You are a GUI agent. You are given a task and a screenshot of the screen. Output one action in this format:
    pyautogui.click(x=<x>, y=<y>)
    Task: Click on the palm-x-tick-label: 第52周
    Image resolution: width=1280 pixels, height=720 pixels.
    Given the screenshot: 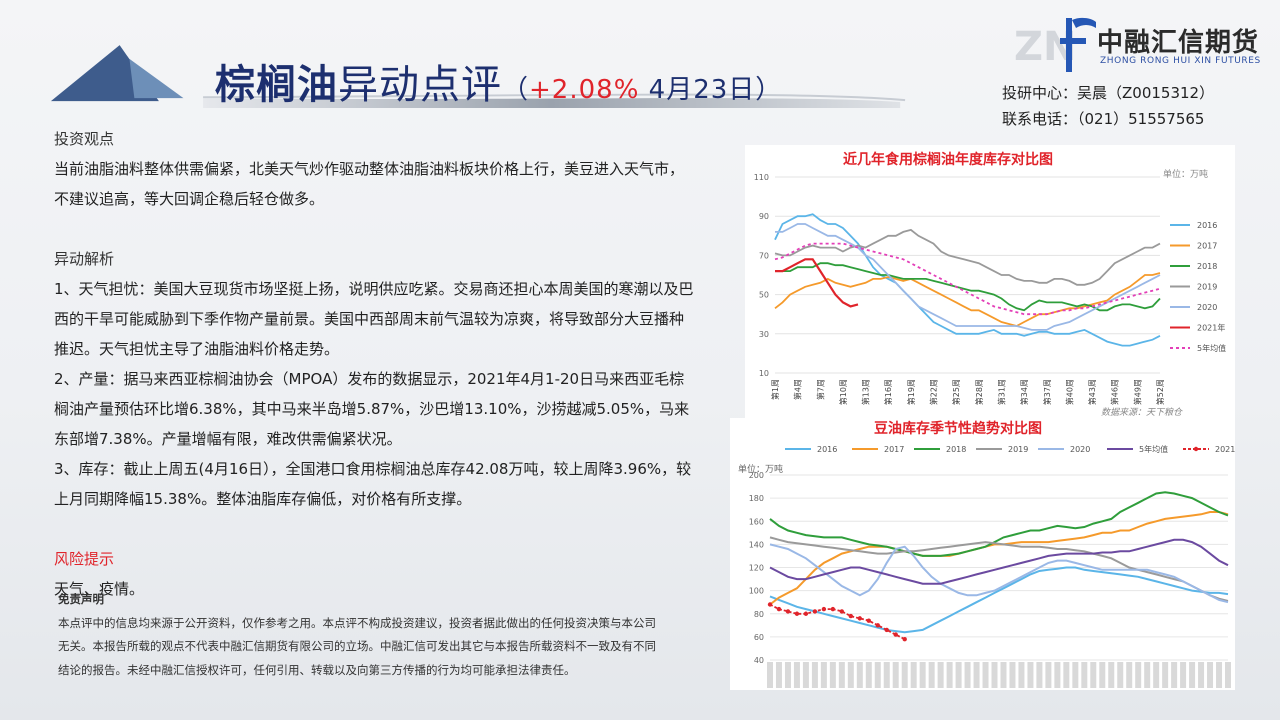 What is the action you would take?
    pyautogui.click(x=1160, y=392)
    